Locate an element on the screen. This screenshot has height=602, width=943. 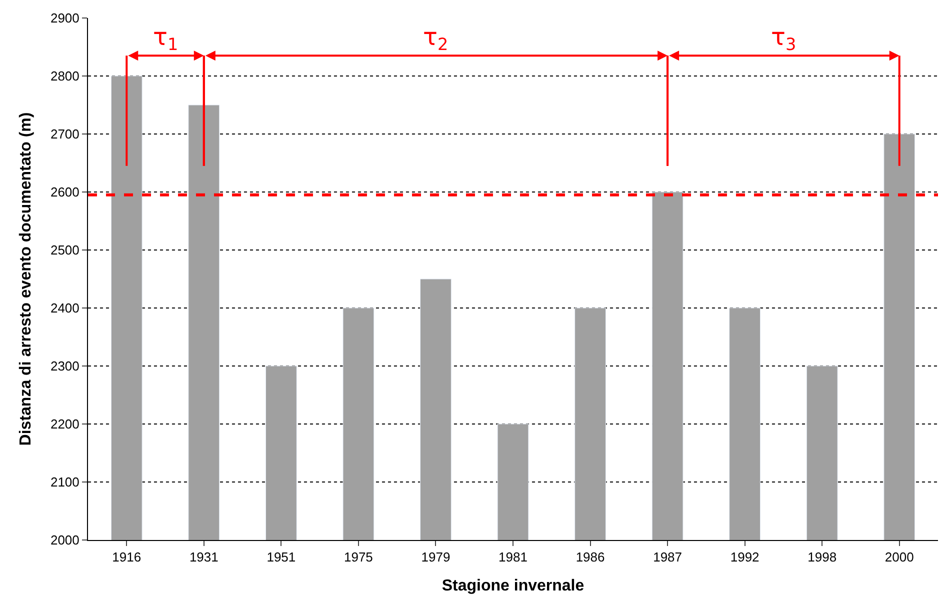
x-tick-label: 1981 is located at coordinates (513, 557).